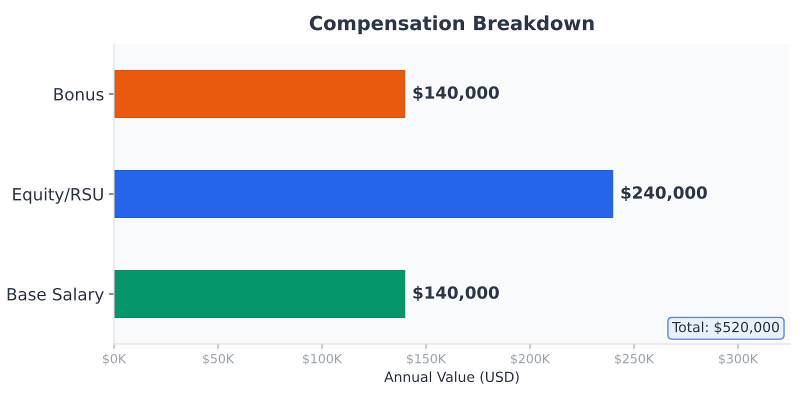 The width and height of the screenshot is (800, 400). I want to click on y-tick-label: Bonus, so click(79, 94).